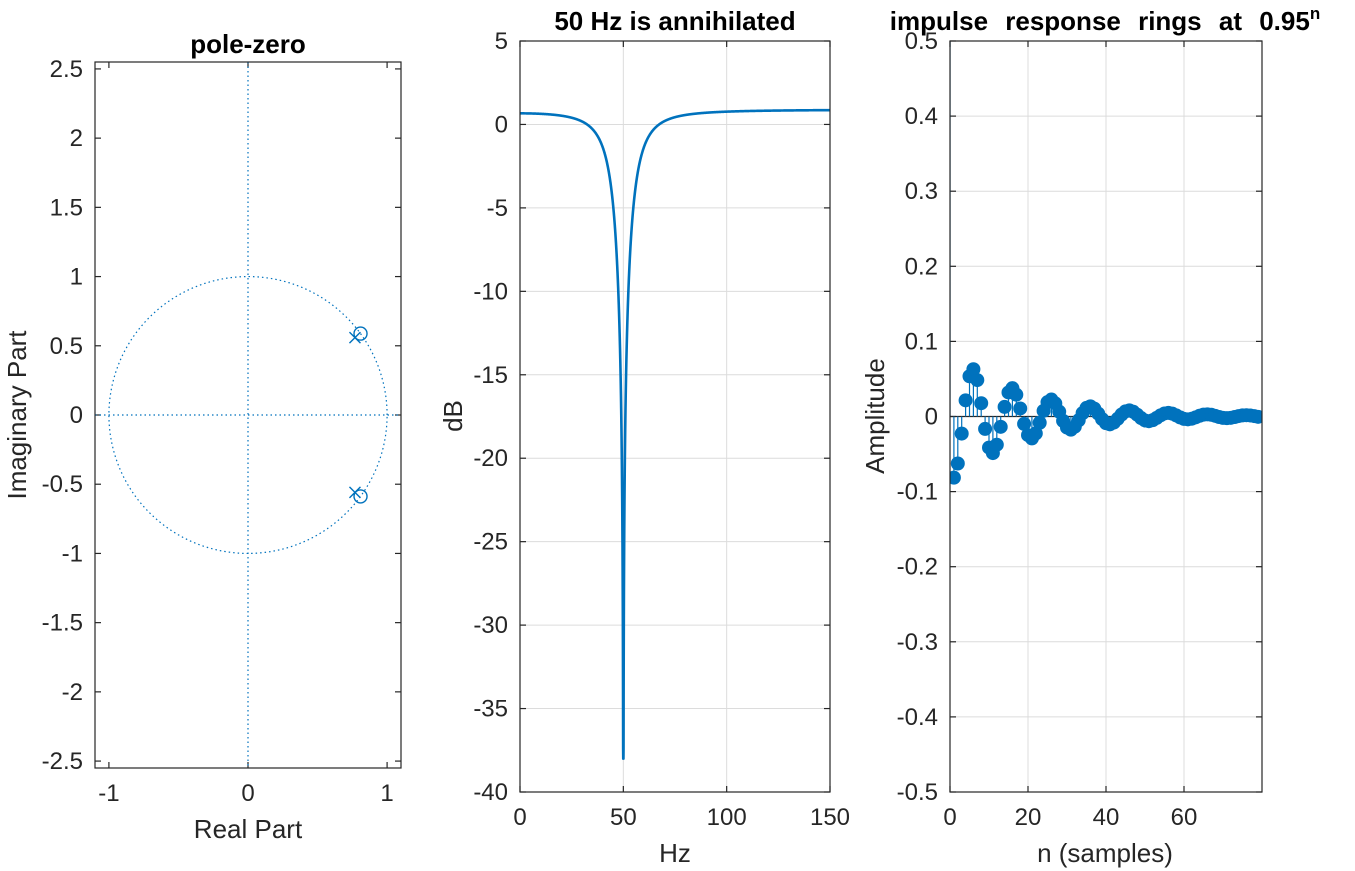 The width and height of the screenshot is (1355, 871). Describe the element at coordinates (76, 277) in the screenshot. I see `pole-zero-ytick-label: 1` at that location.